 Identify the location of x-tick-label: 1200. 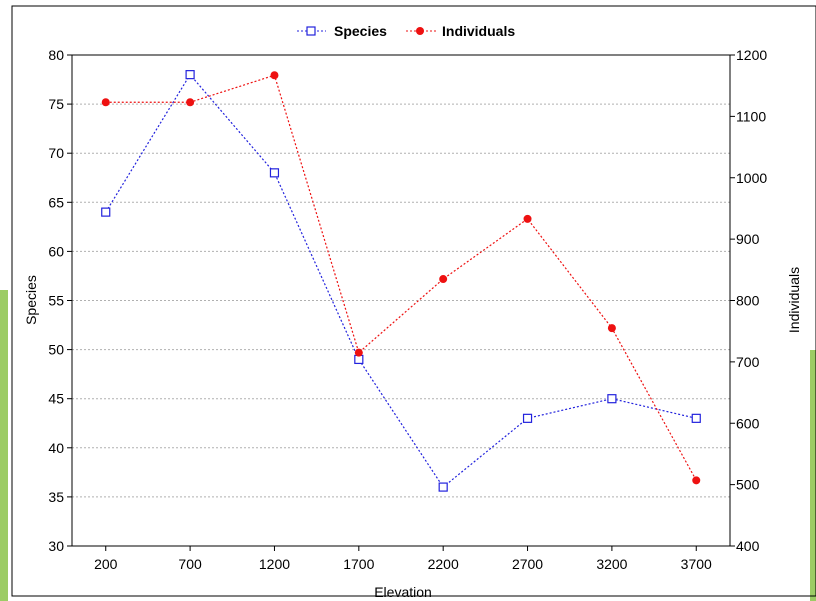
(274, 564).